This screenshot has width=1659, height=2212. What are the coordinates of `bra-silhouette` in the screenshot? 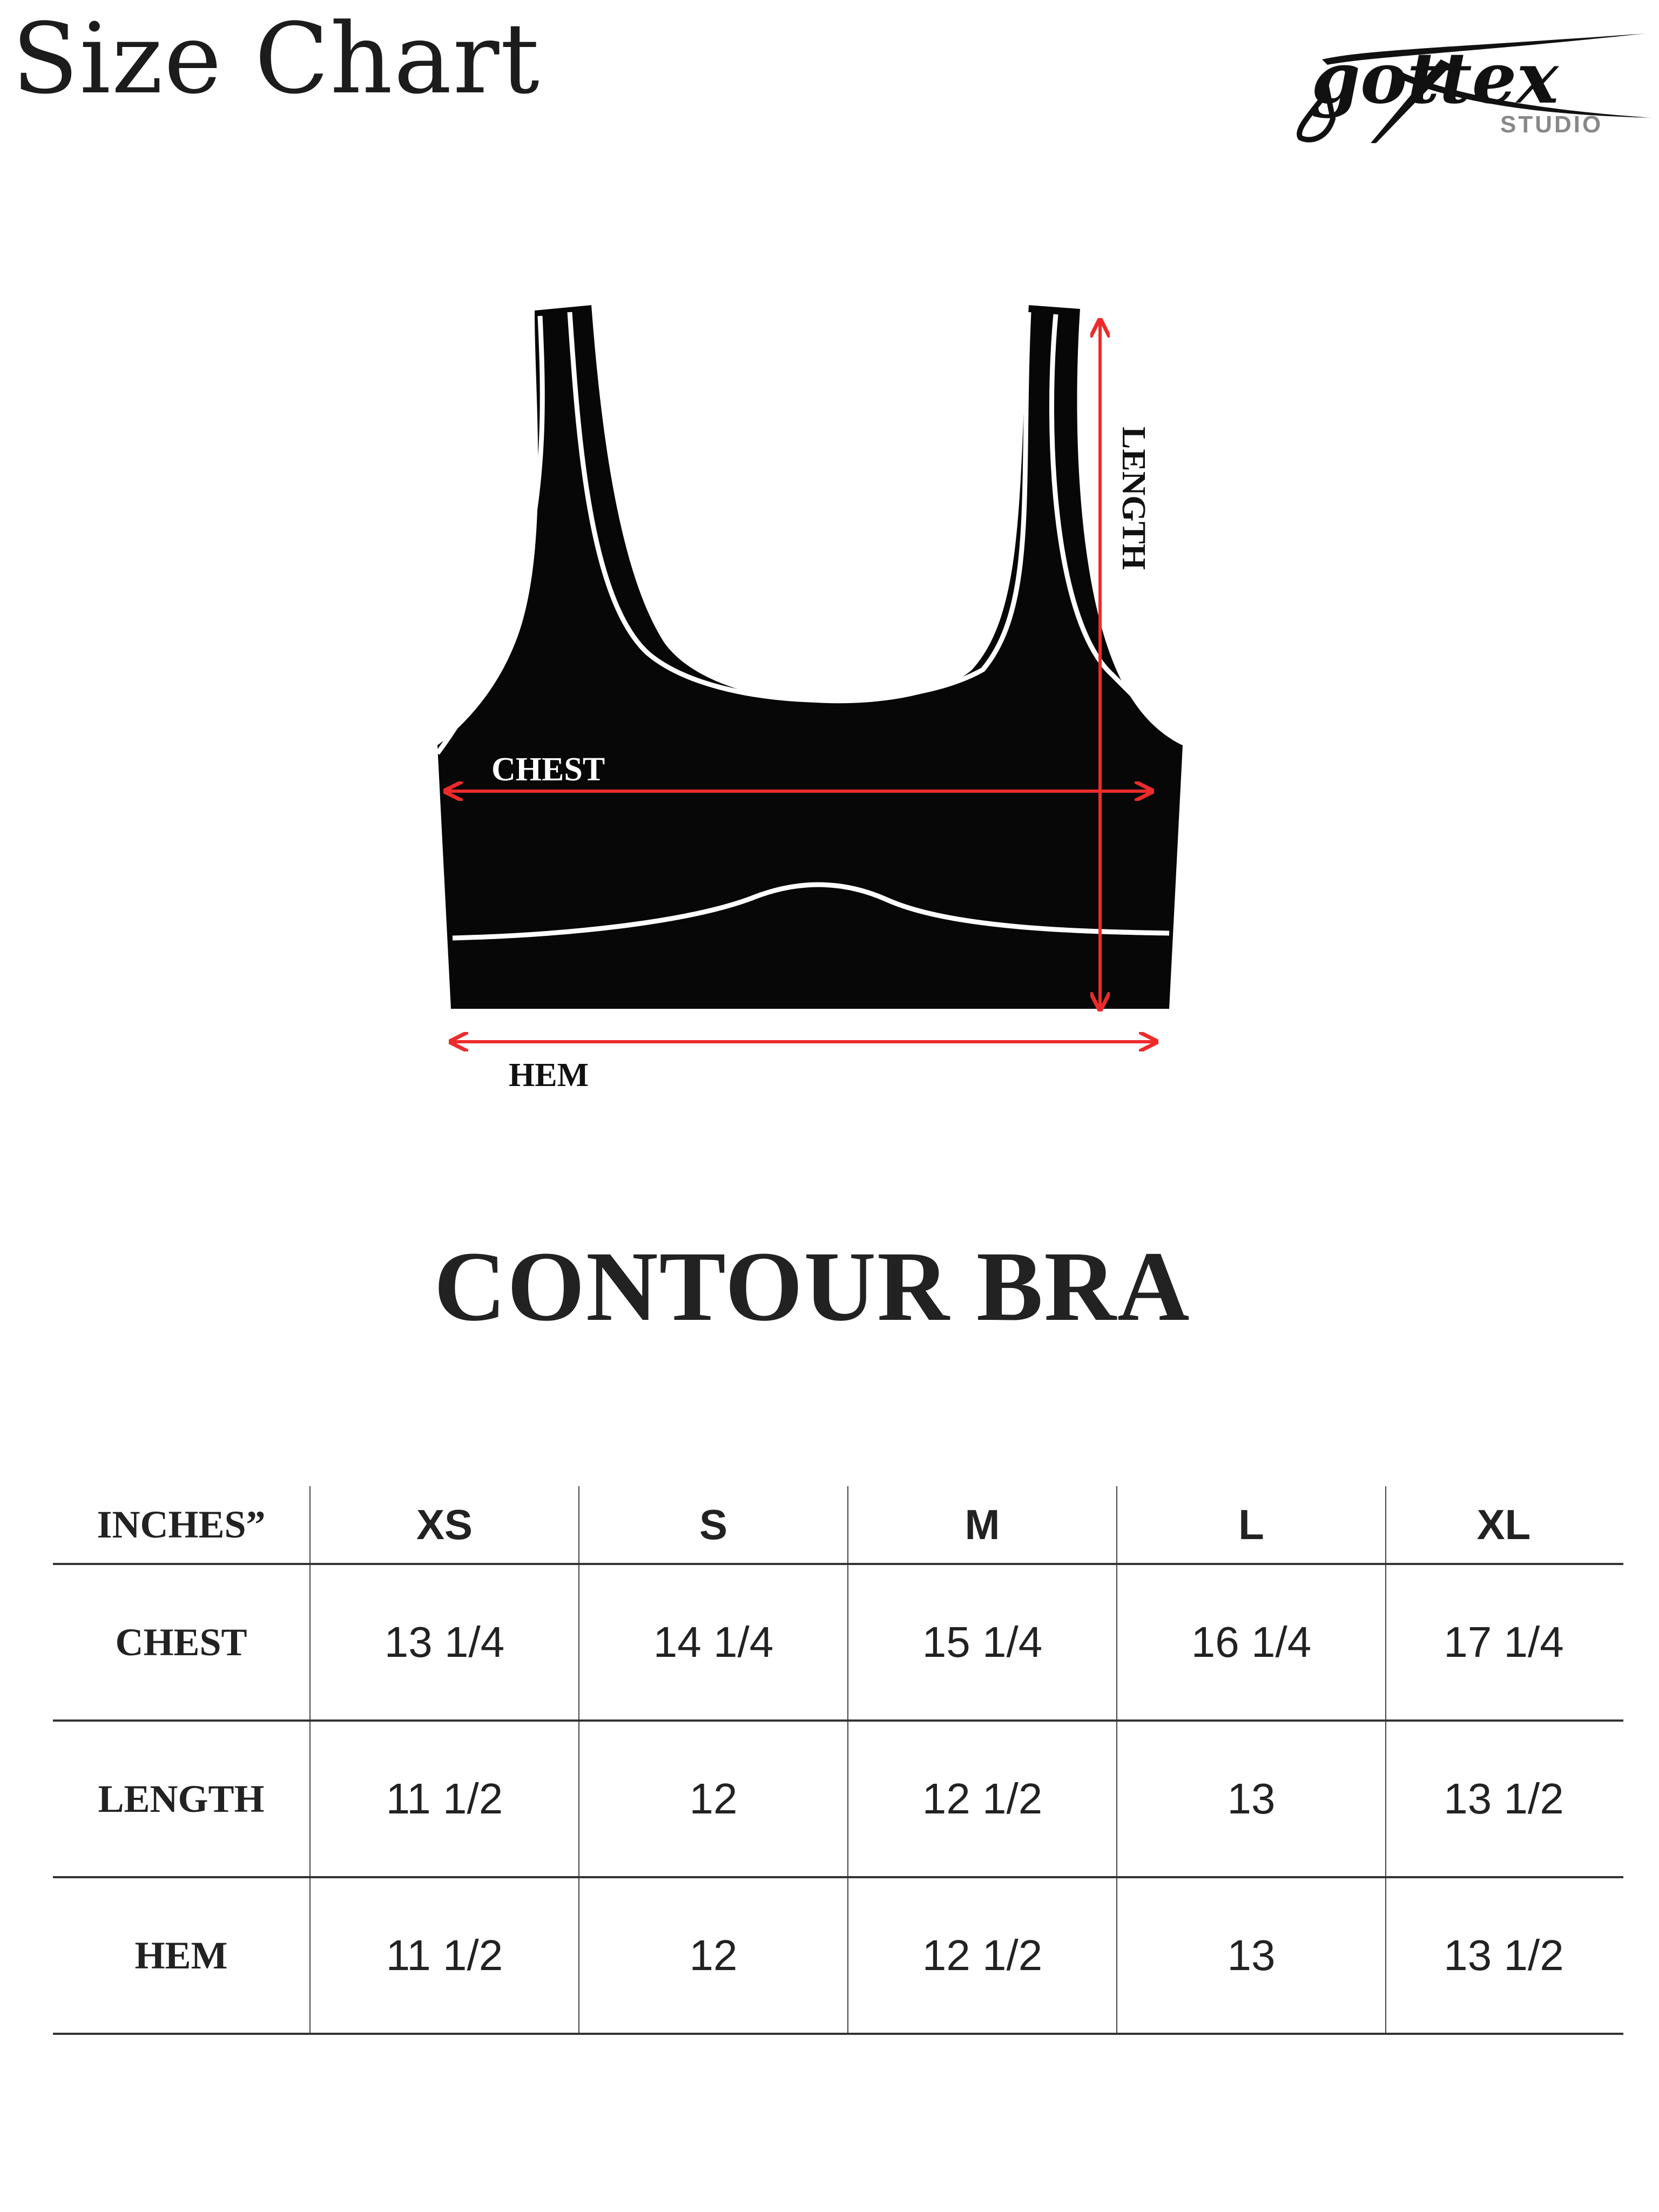 It's located at (810, 657).